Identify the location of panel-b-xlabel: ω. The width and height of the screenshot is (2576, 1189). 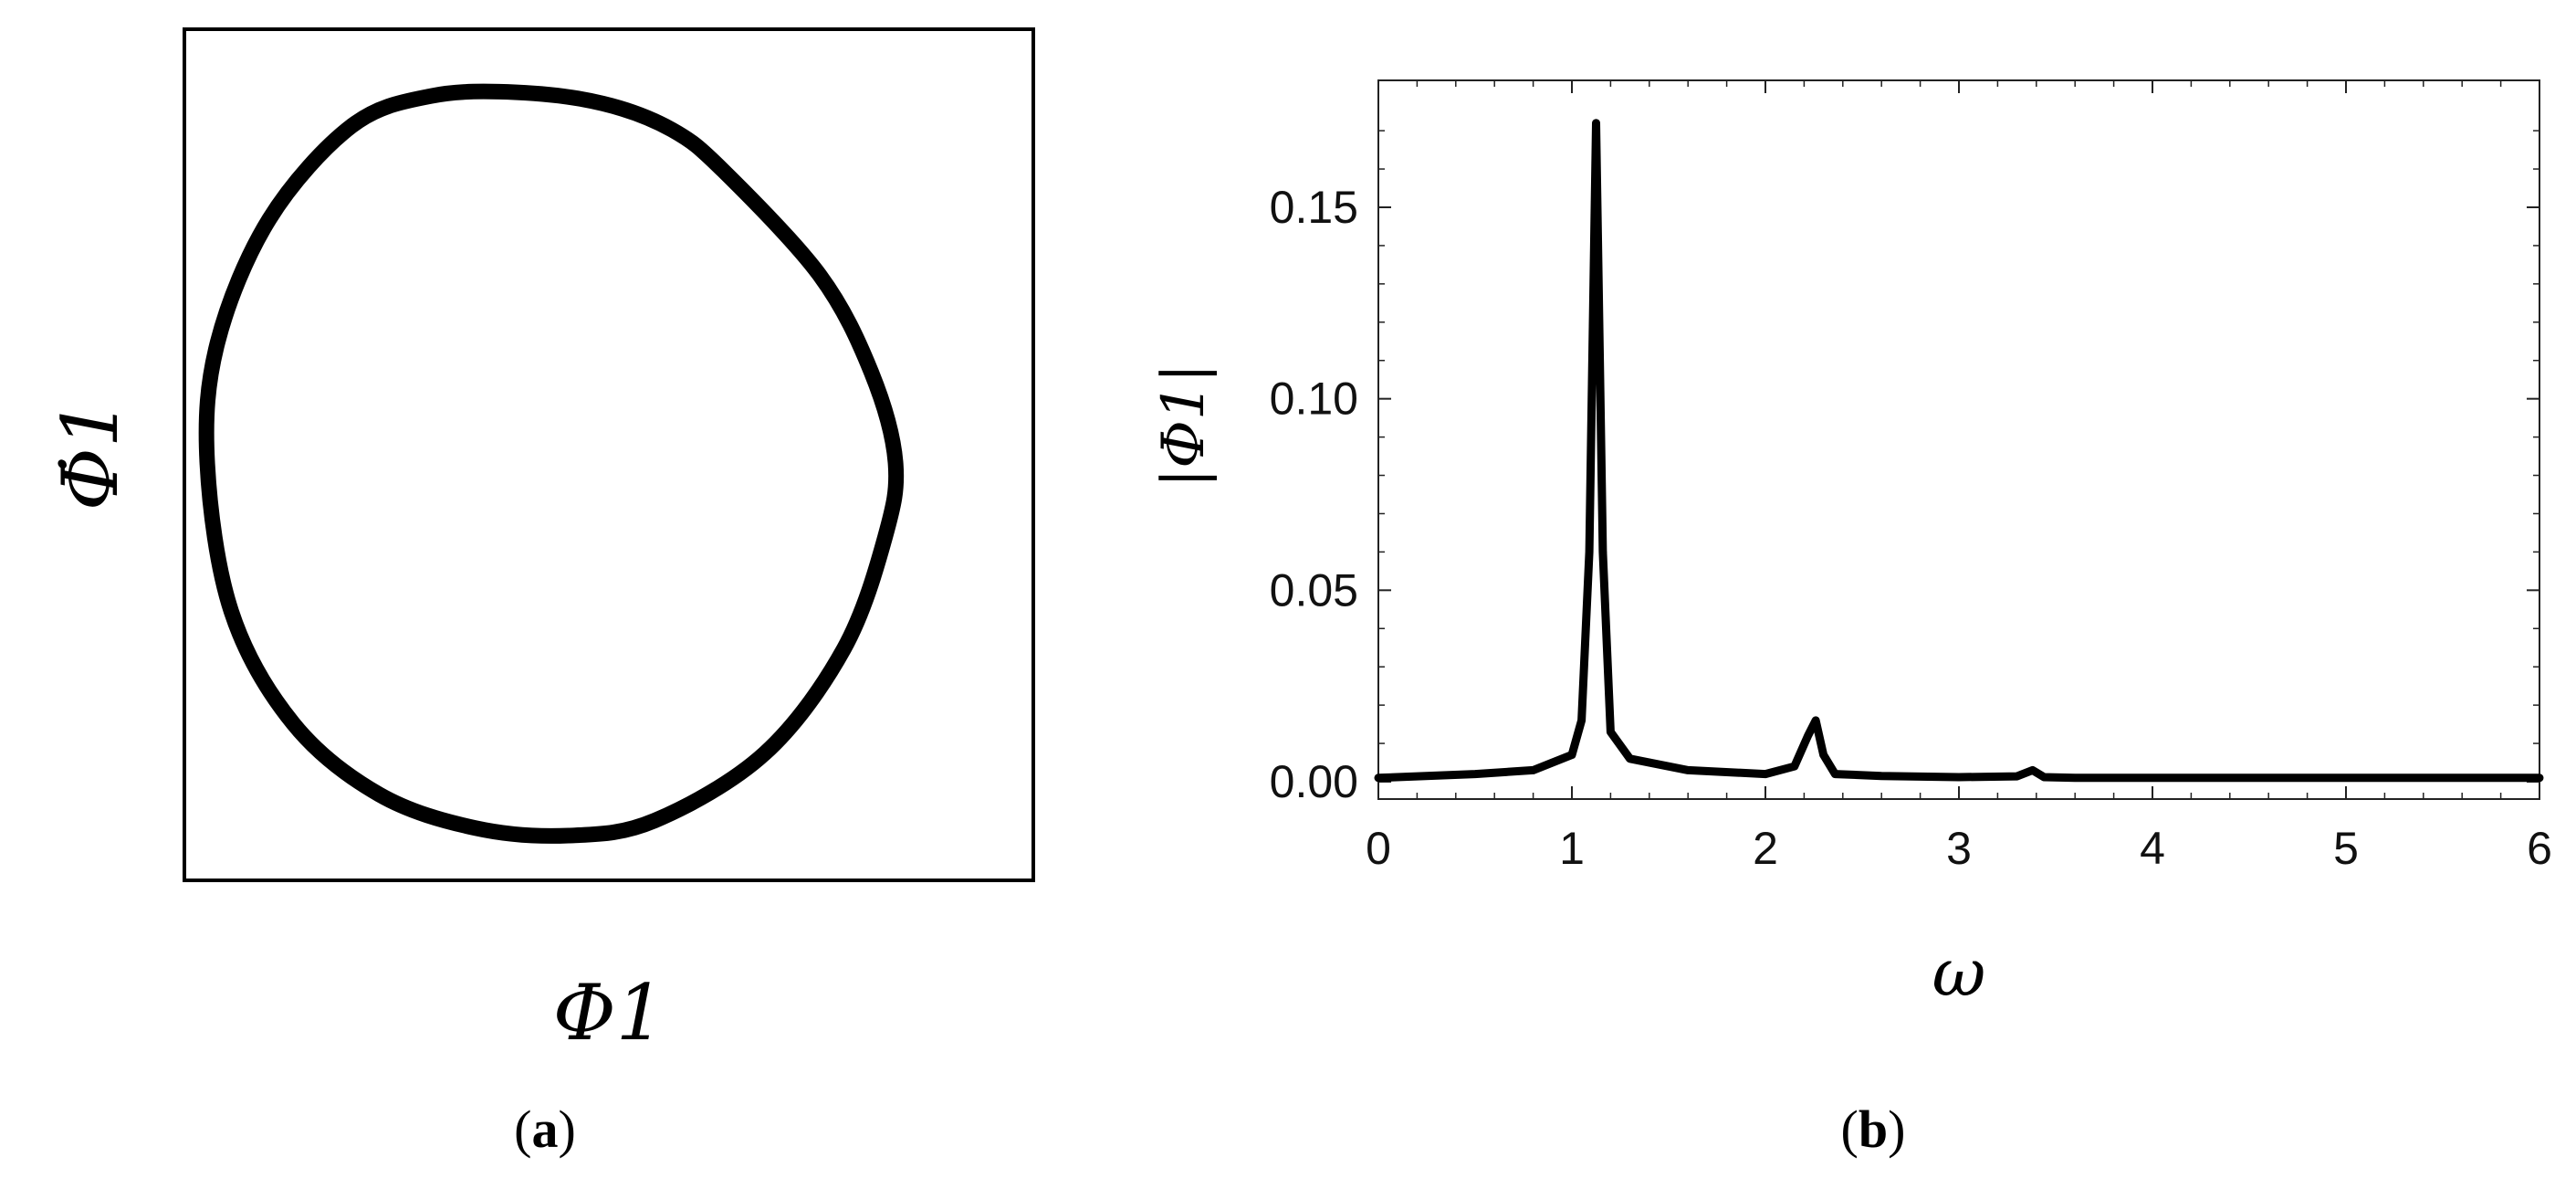
(1959, 972).